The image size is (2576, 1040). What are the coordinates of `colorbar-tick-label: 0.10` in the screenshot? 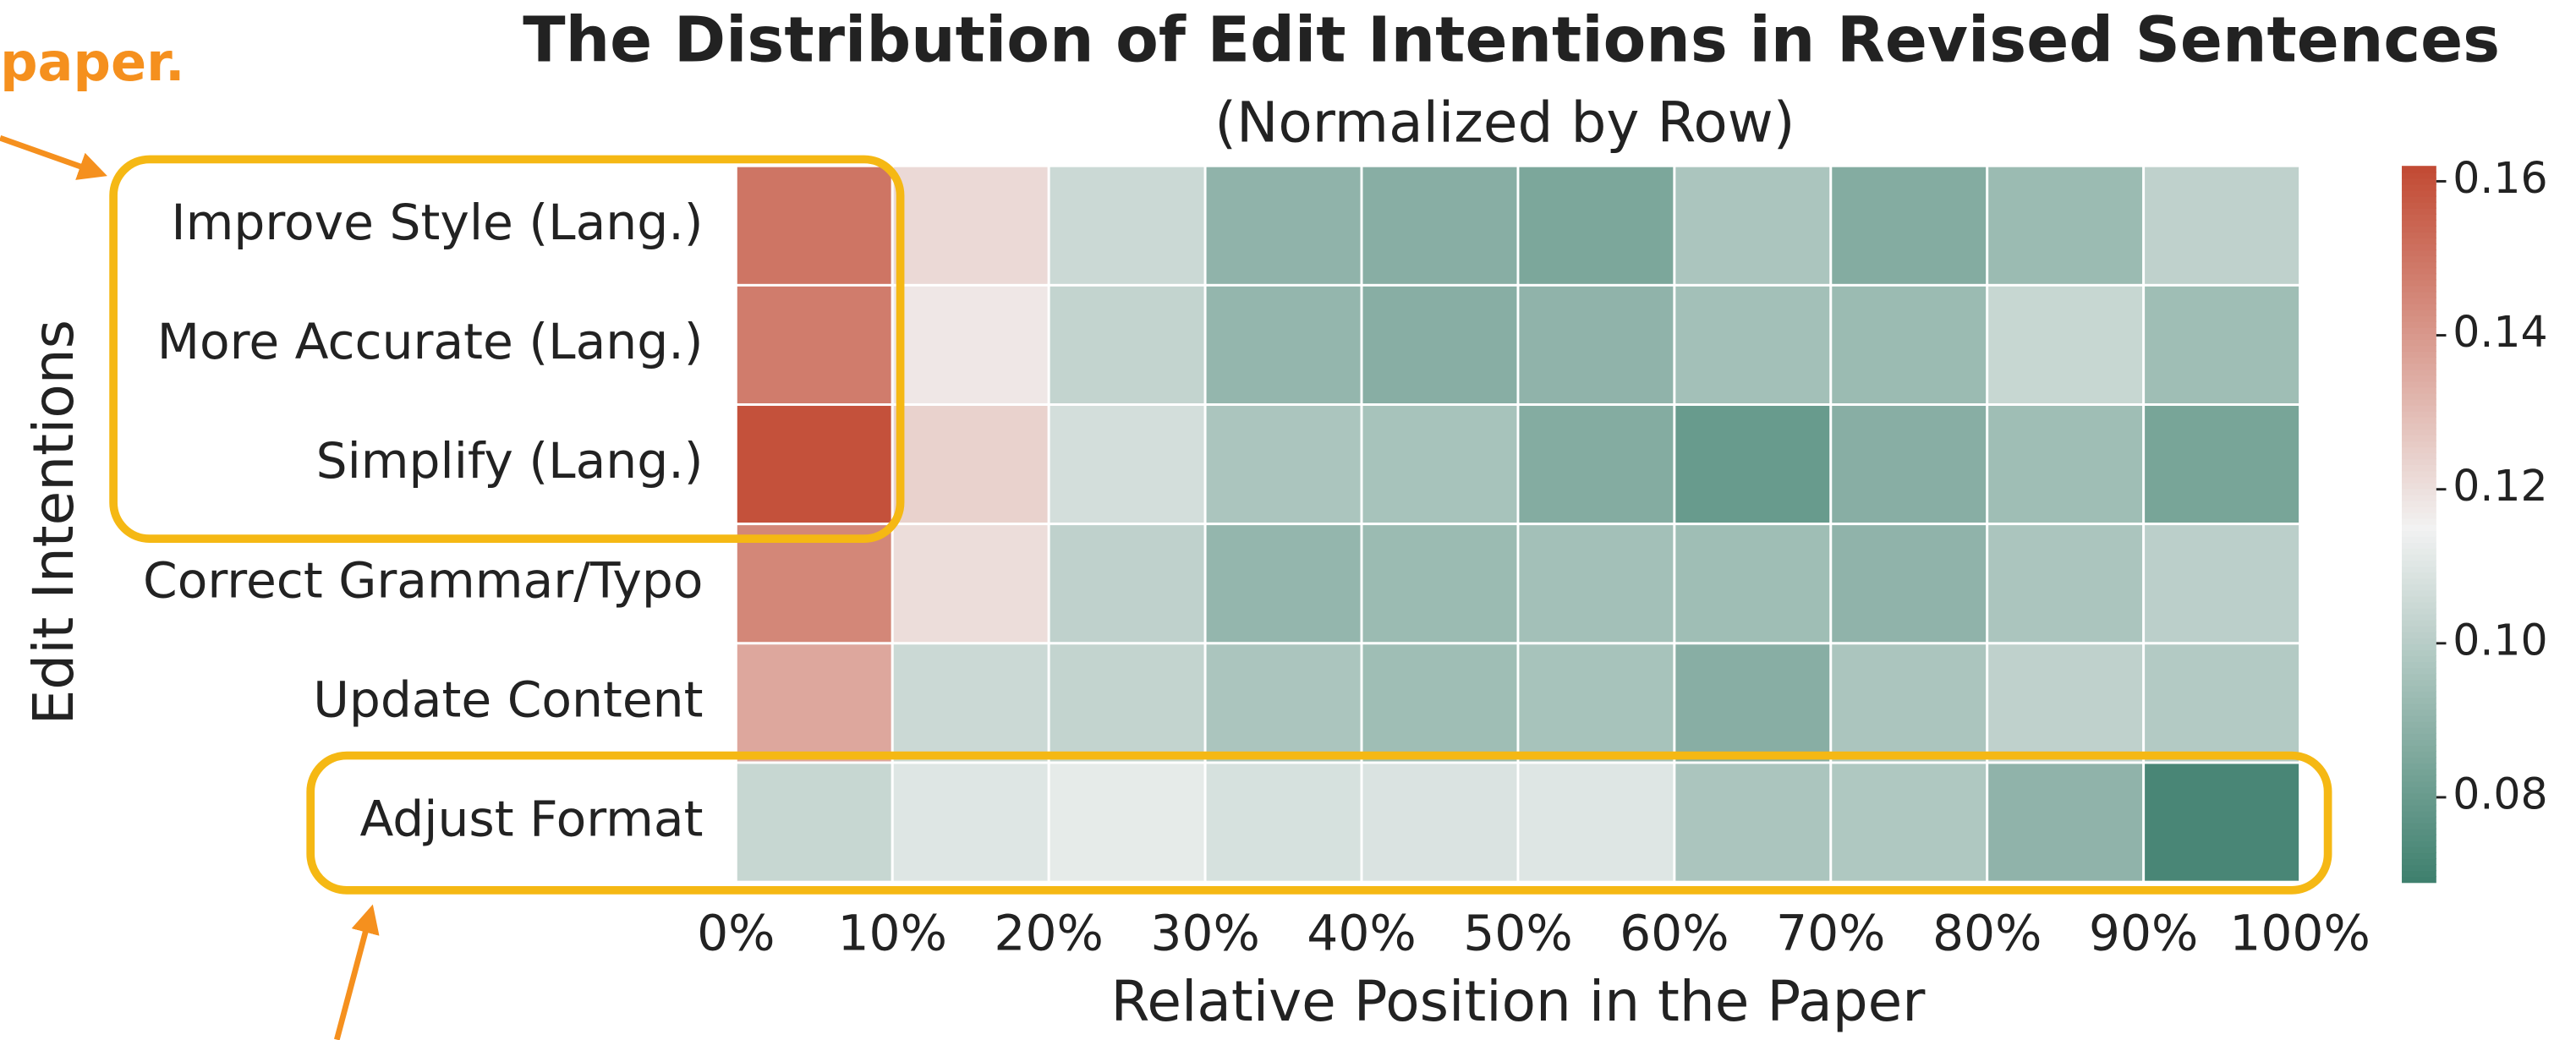 It's located at (2500, 640).